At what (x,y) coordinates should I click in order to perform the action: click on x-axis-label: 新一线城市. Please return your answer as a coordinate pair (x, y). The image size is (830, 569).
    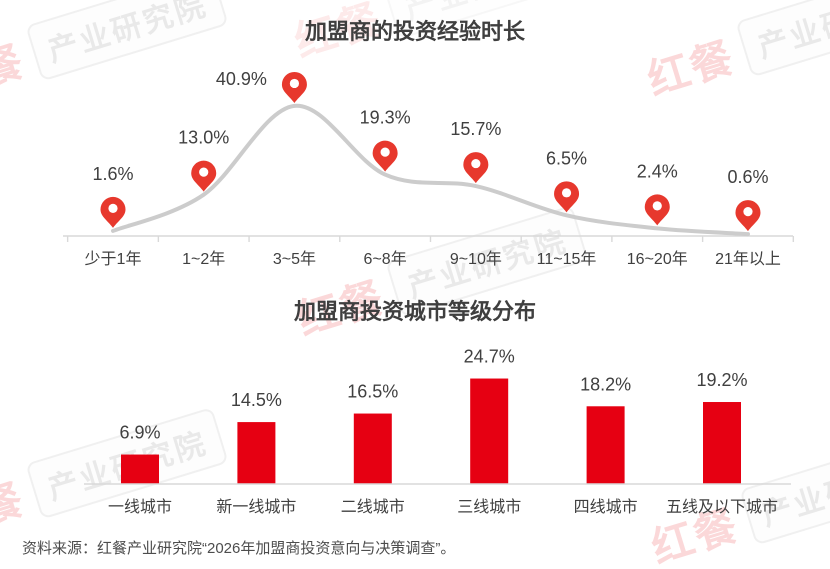
    Looking at the image, I should click on (256, 507).